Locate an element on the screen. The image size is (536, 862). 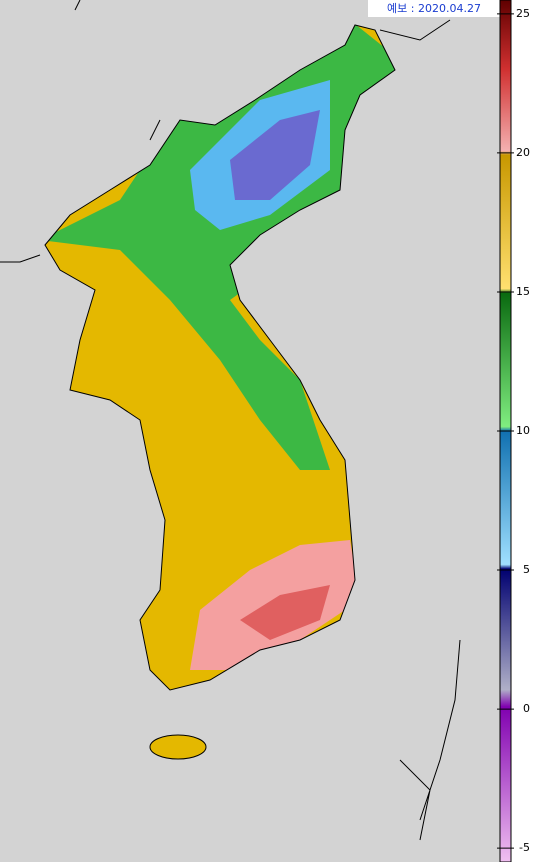
colorbar-tick-label: -5 is located at coordinates (524, 847).